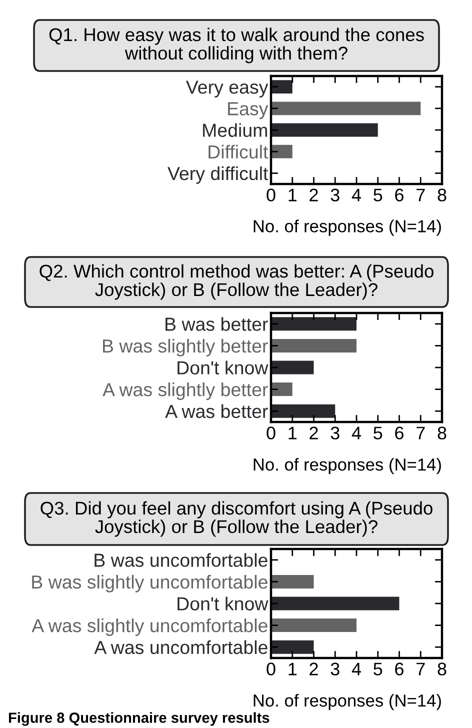 This screenshot has height=728, width=472. What do you see at coordinates (236, 46) in the screenshot?
I see `chart-title: Q1. How easy was it to walk around the cones without colliding with them?` at bounding box center [236, 46].